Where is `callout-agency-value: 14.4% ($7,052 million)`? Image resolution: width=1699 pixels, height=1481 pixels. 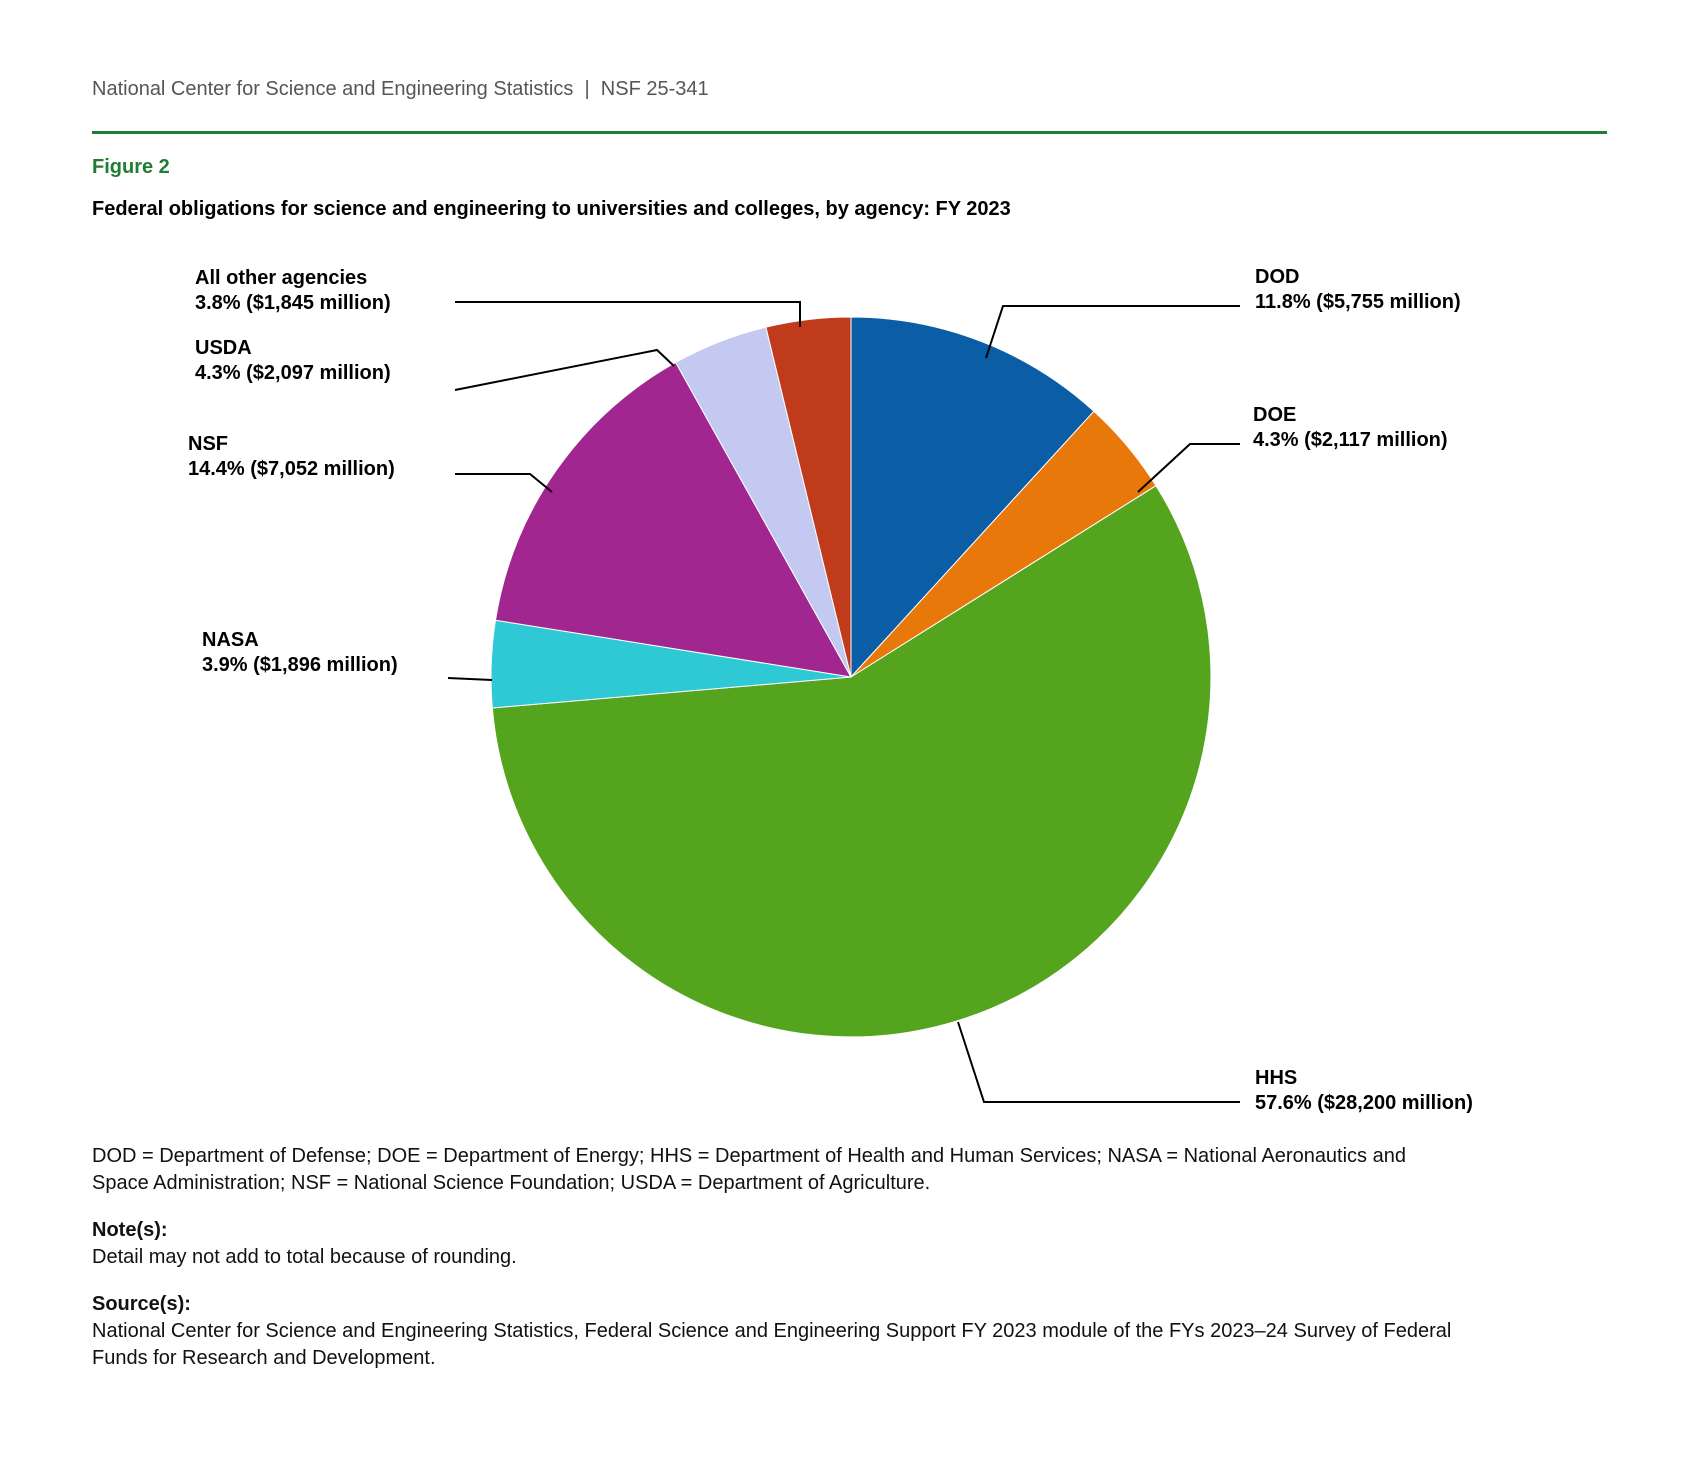
callout-agency-value: 14.4% ($7,052 million) is located at coordinates (291, 469).